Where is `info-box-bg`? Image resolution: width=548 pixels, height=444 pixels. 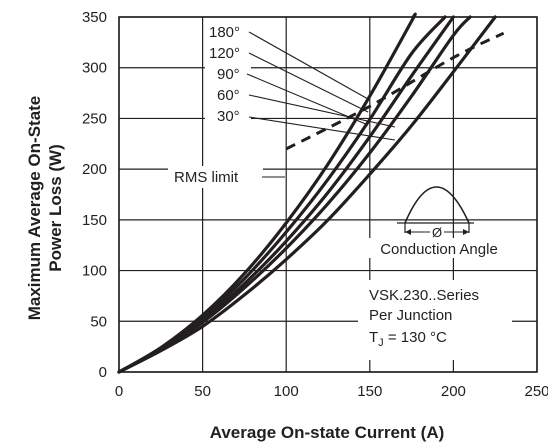 info-box-bg is located at coordinates (435, 320).